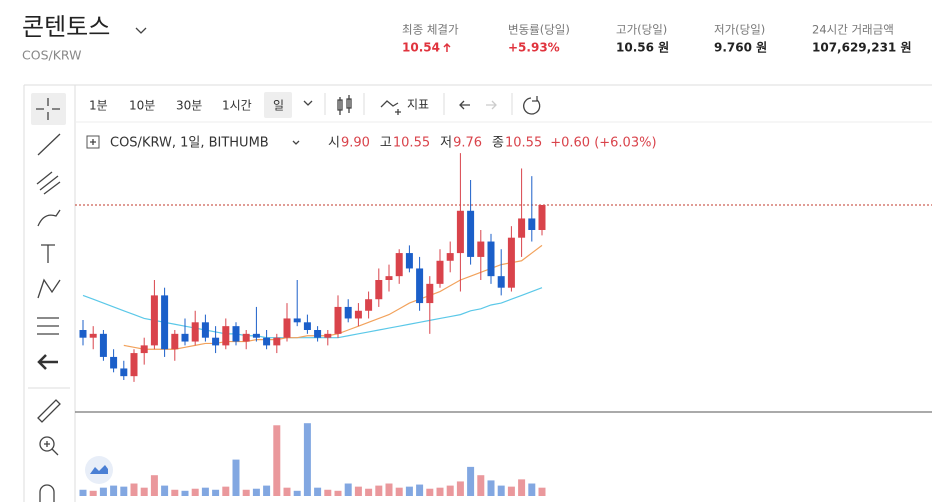 This screenshot has height=502, width=932. Describe the element at coordinates (49, 144) in the screenshot. I see `tool-trendline` at that location.